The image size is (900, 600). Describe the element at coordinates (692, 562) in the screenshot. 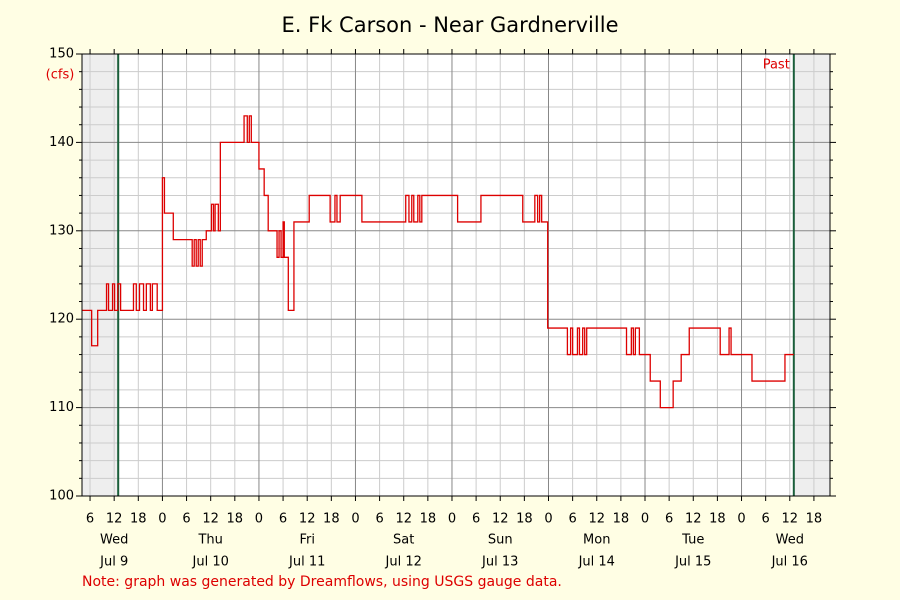

I see `date-label: Jul 15` at that location.